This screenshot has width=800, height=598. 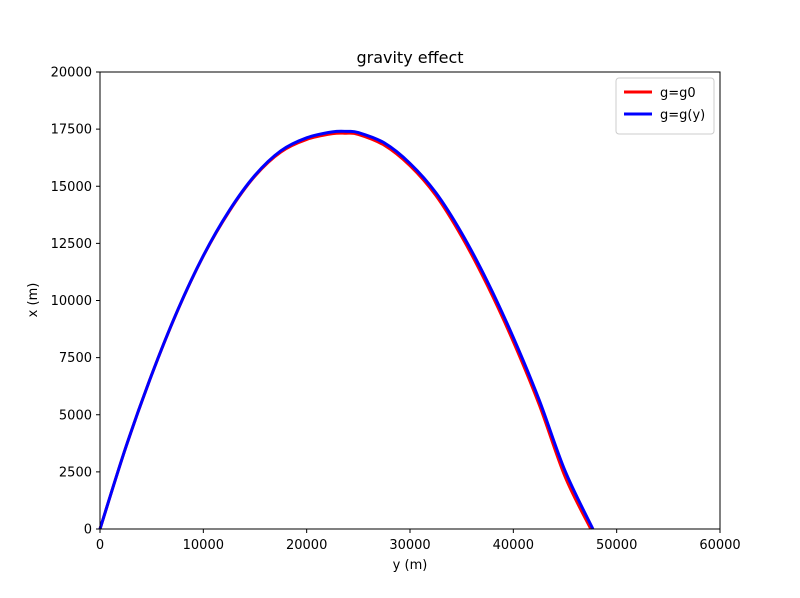 I want to click on x-tick-label: 60000, so click(x=719, y=545).